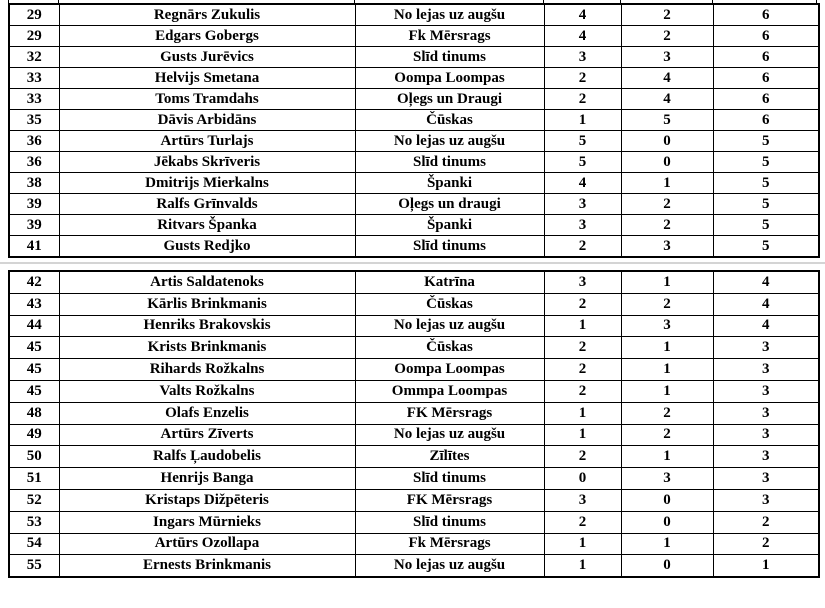  Describe the element at coordinates (207, 57) in the screenshot. I see `player-name-cell: Gusts Jurēvics` at that location.